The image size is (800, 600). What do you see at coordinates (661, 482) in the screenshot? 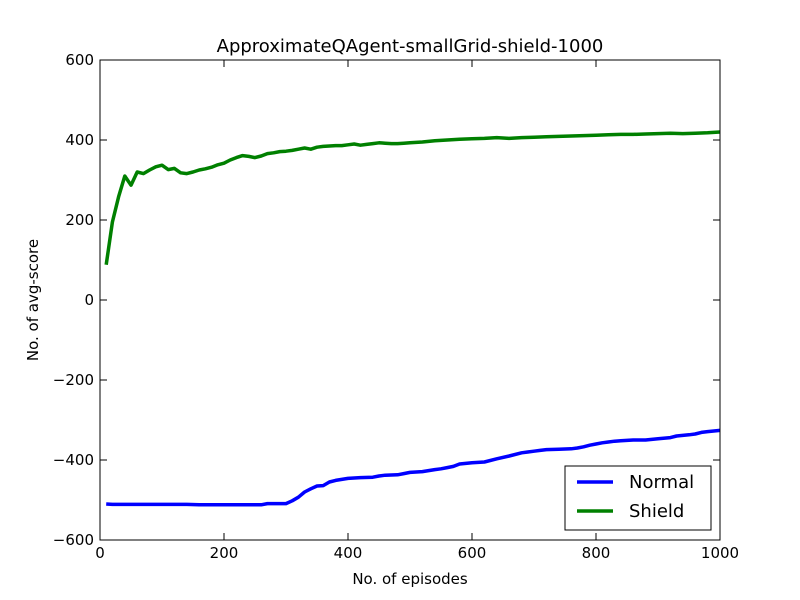
I see `legend-label-normal: Normal` at bounding box center [661, 482].